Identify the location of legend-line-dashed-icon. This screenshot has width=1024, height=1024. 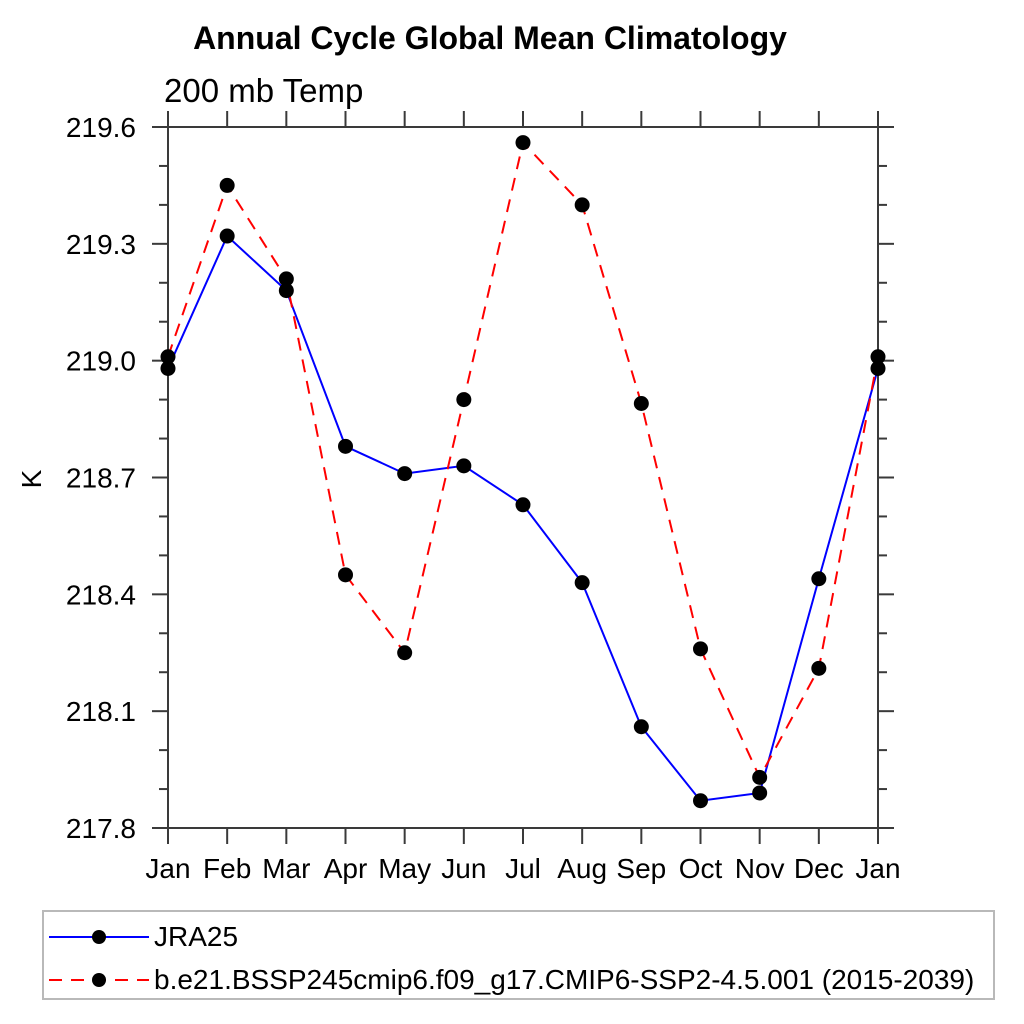
(99, 980).